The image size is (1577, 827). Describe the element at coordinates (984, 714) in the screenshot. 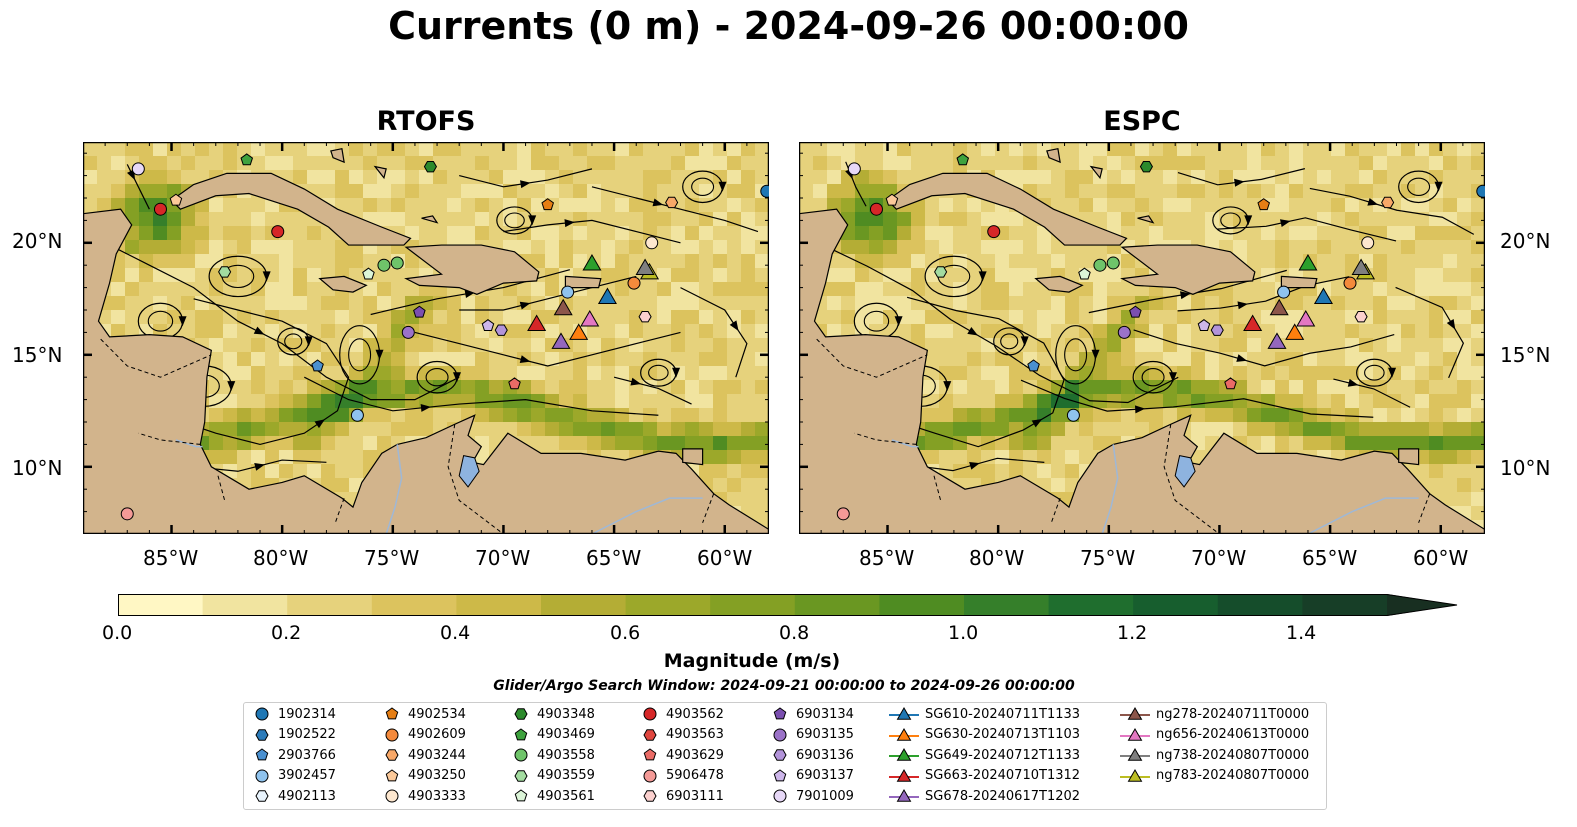

I see `legend-item: SG610-20240711T1133` at that location.